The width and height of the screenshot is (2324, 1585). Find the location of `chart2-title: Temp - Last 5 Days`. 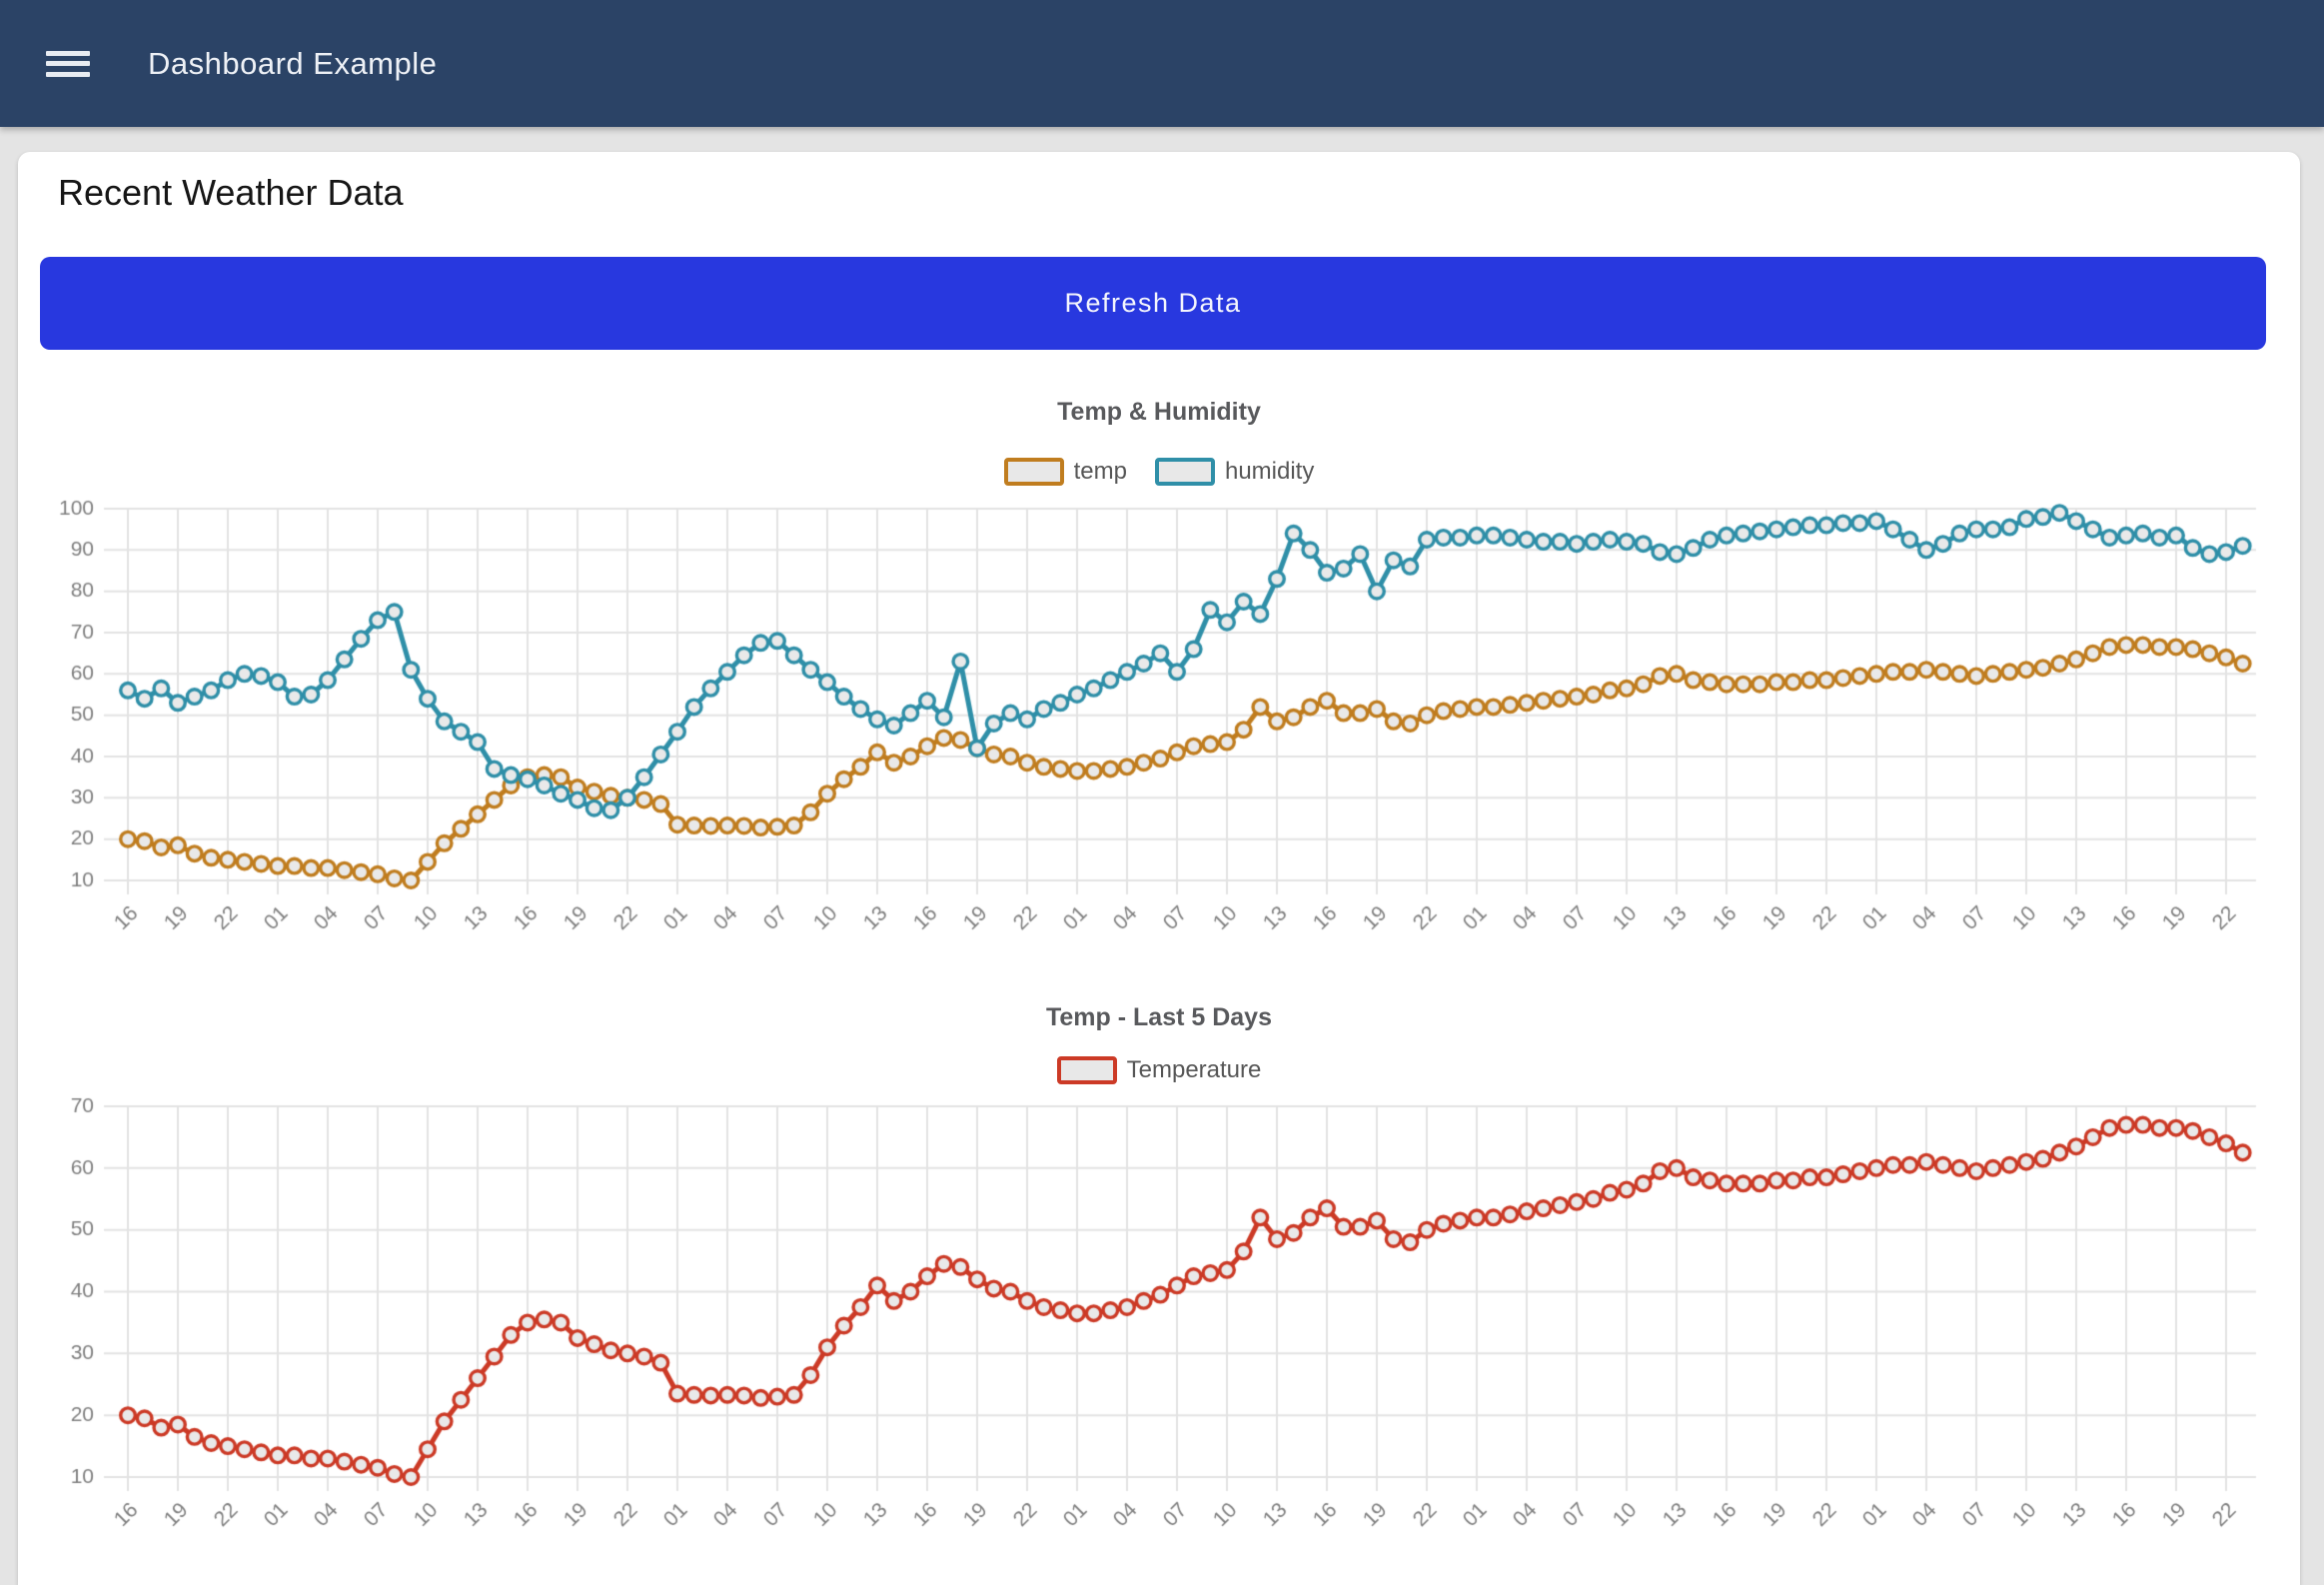

chart2-title: Temp - Last 5 Days is located at coordinates (1159, 1017).